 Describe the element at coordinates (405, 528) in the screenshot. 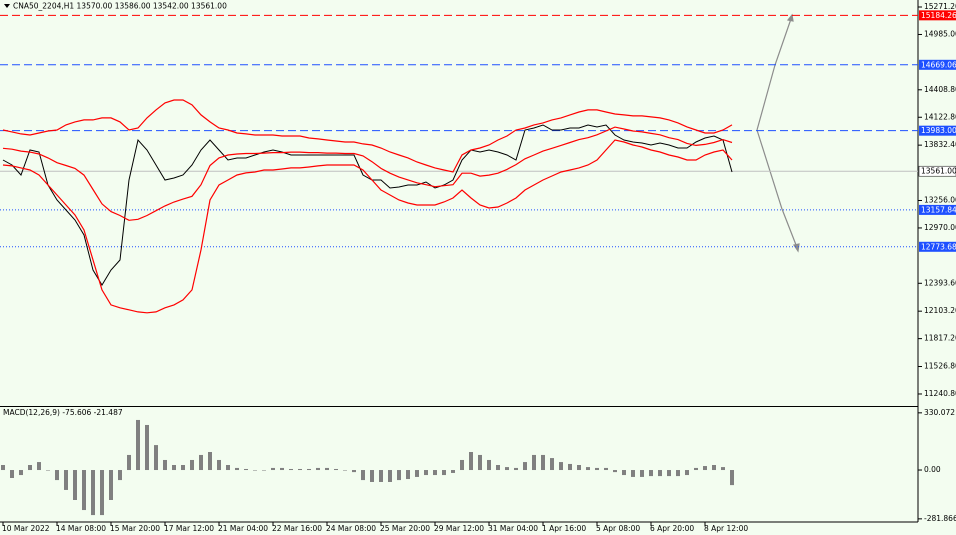

I see `x-tick-label: 25 Mar 20:00` at that location.